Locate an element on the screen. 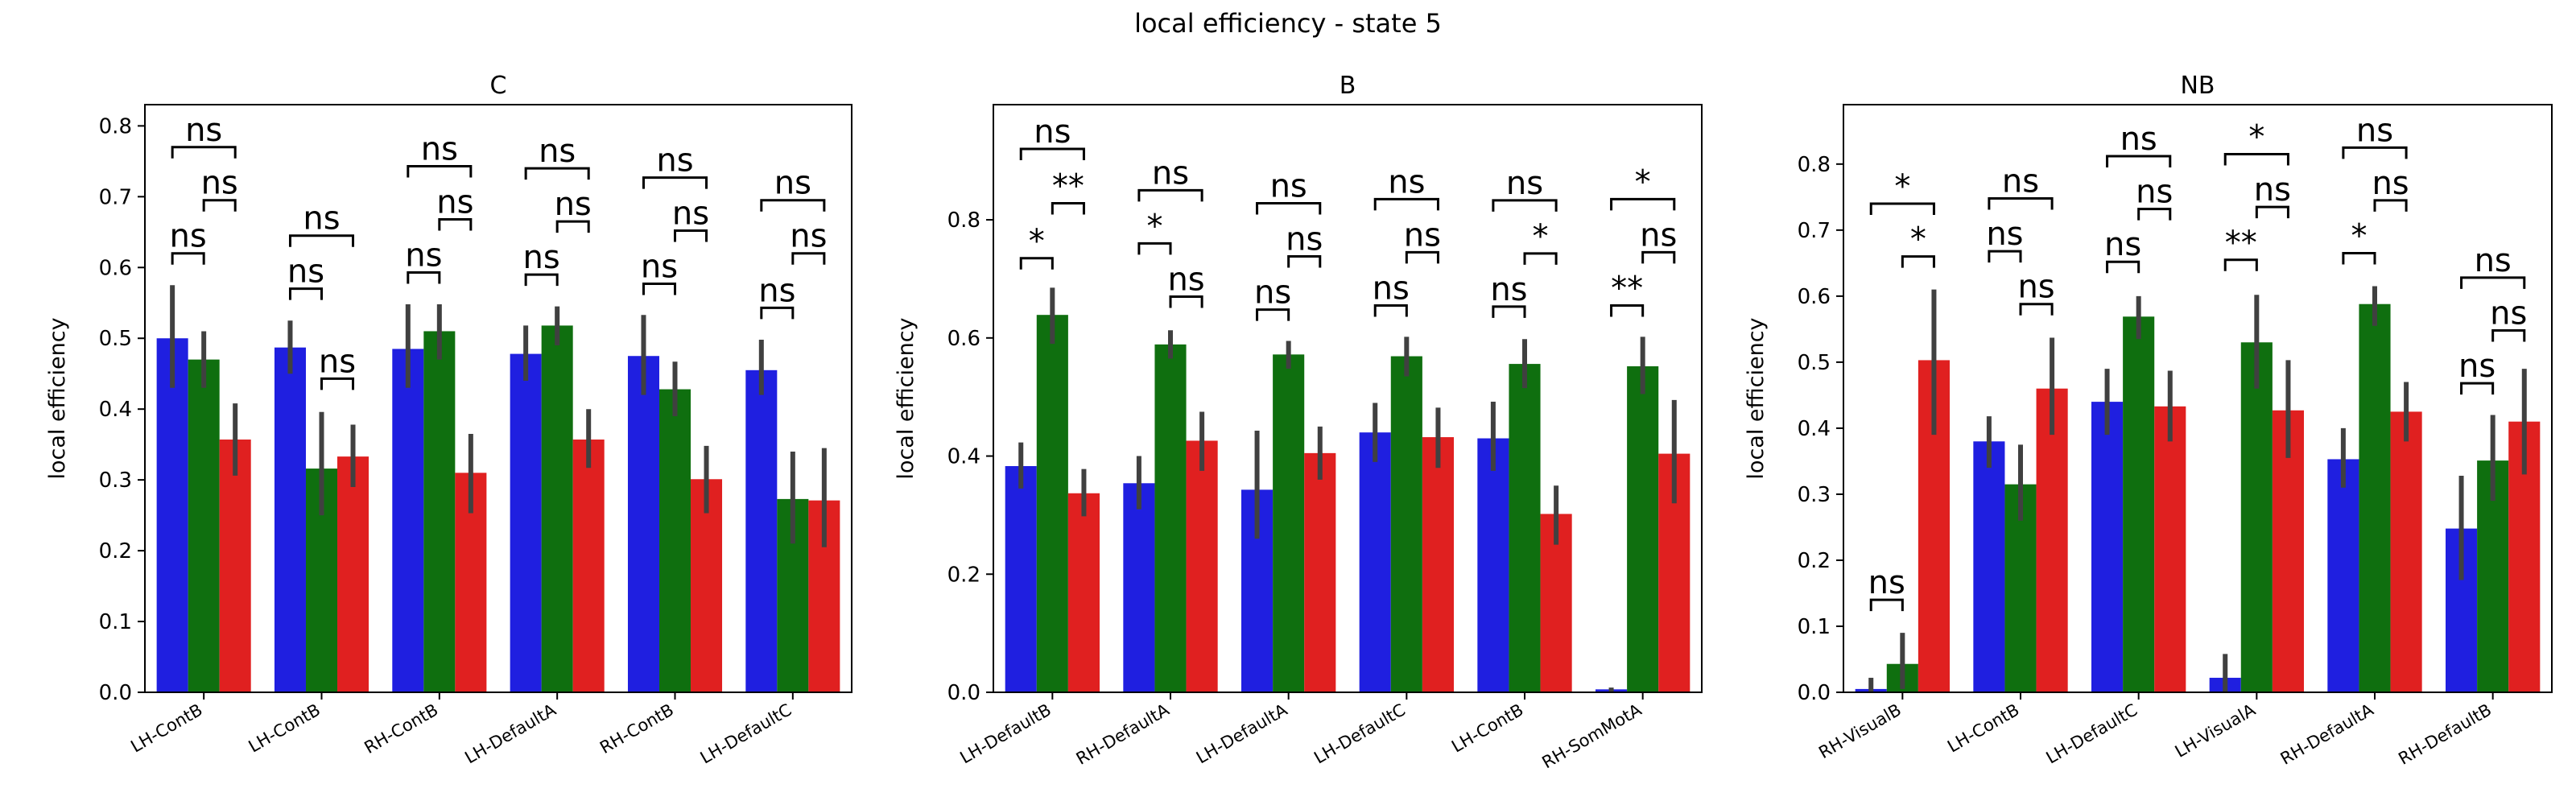 The width and height of the screenshot is (2576, 805). y-tick-label: 0.5 is located at coordinates (1814, 363).